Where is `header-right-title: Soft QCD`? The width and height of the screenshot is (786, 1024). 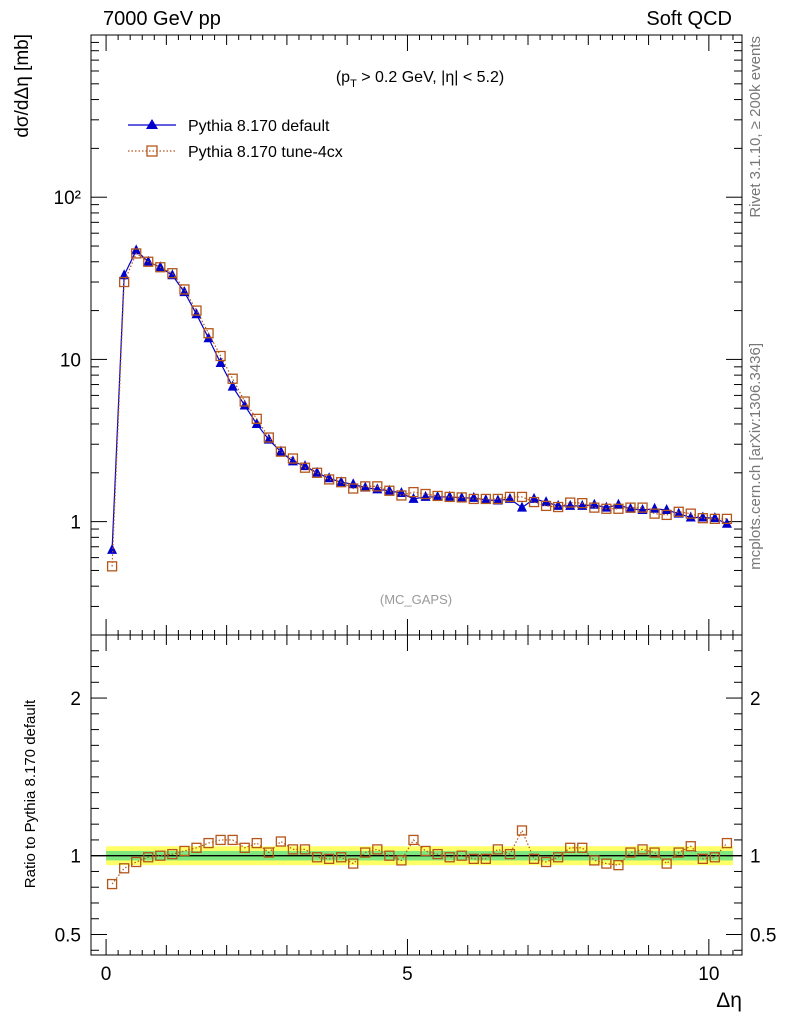
header-right-title: Soft QCD is located at coordinates (689, 19).